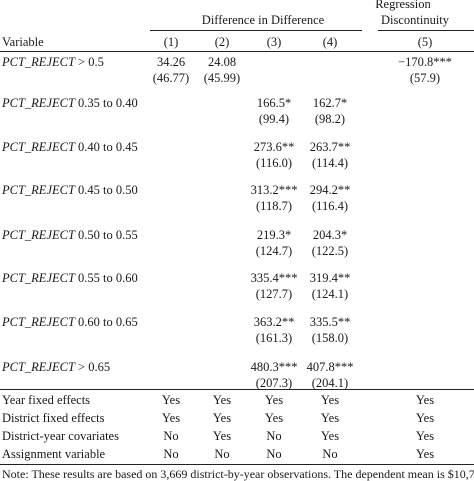 The height and width of the screenshot is (481, 474). Describe the element at coordinates (274, 163) in the screenshot. I see `standard-error-c3: (116.0)` at that location.